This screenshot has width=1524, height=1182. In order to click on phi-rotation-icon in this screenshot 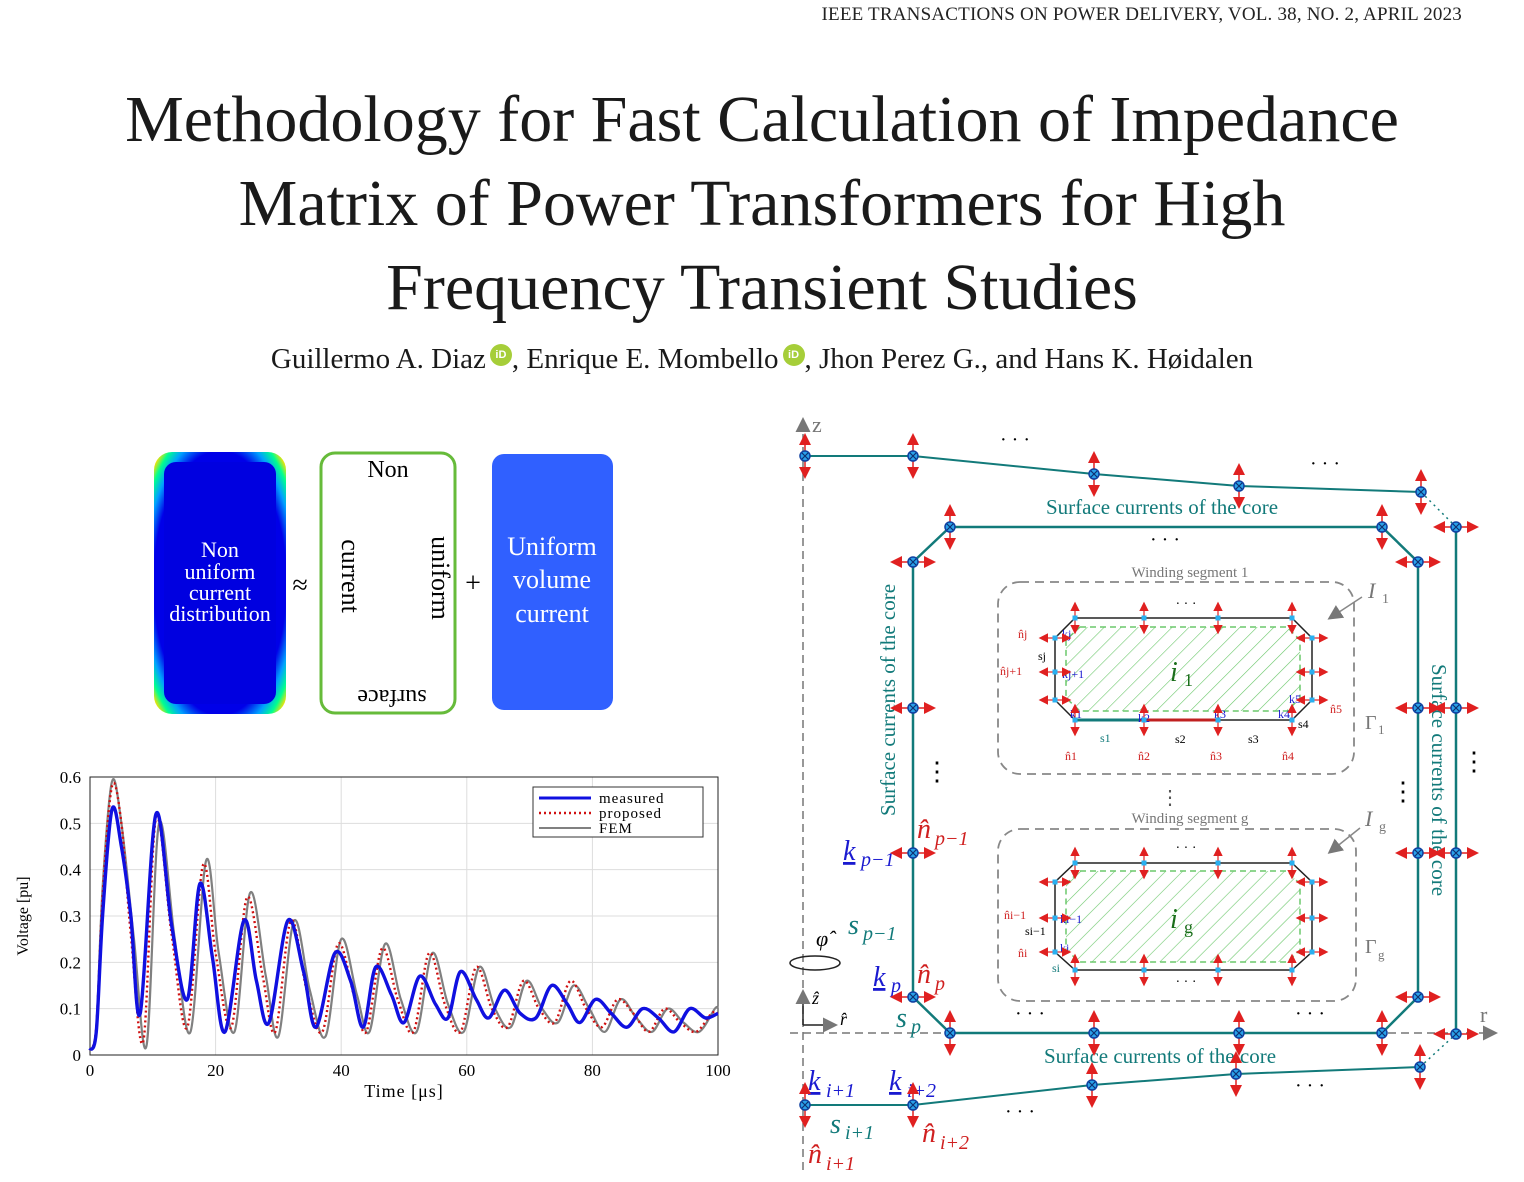, I will do `click(815, 963)`.